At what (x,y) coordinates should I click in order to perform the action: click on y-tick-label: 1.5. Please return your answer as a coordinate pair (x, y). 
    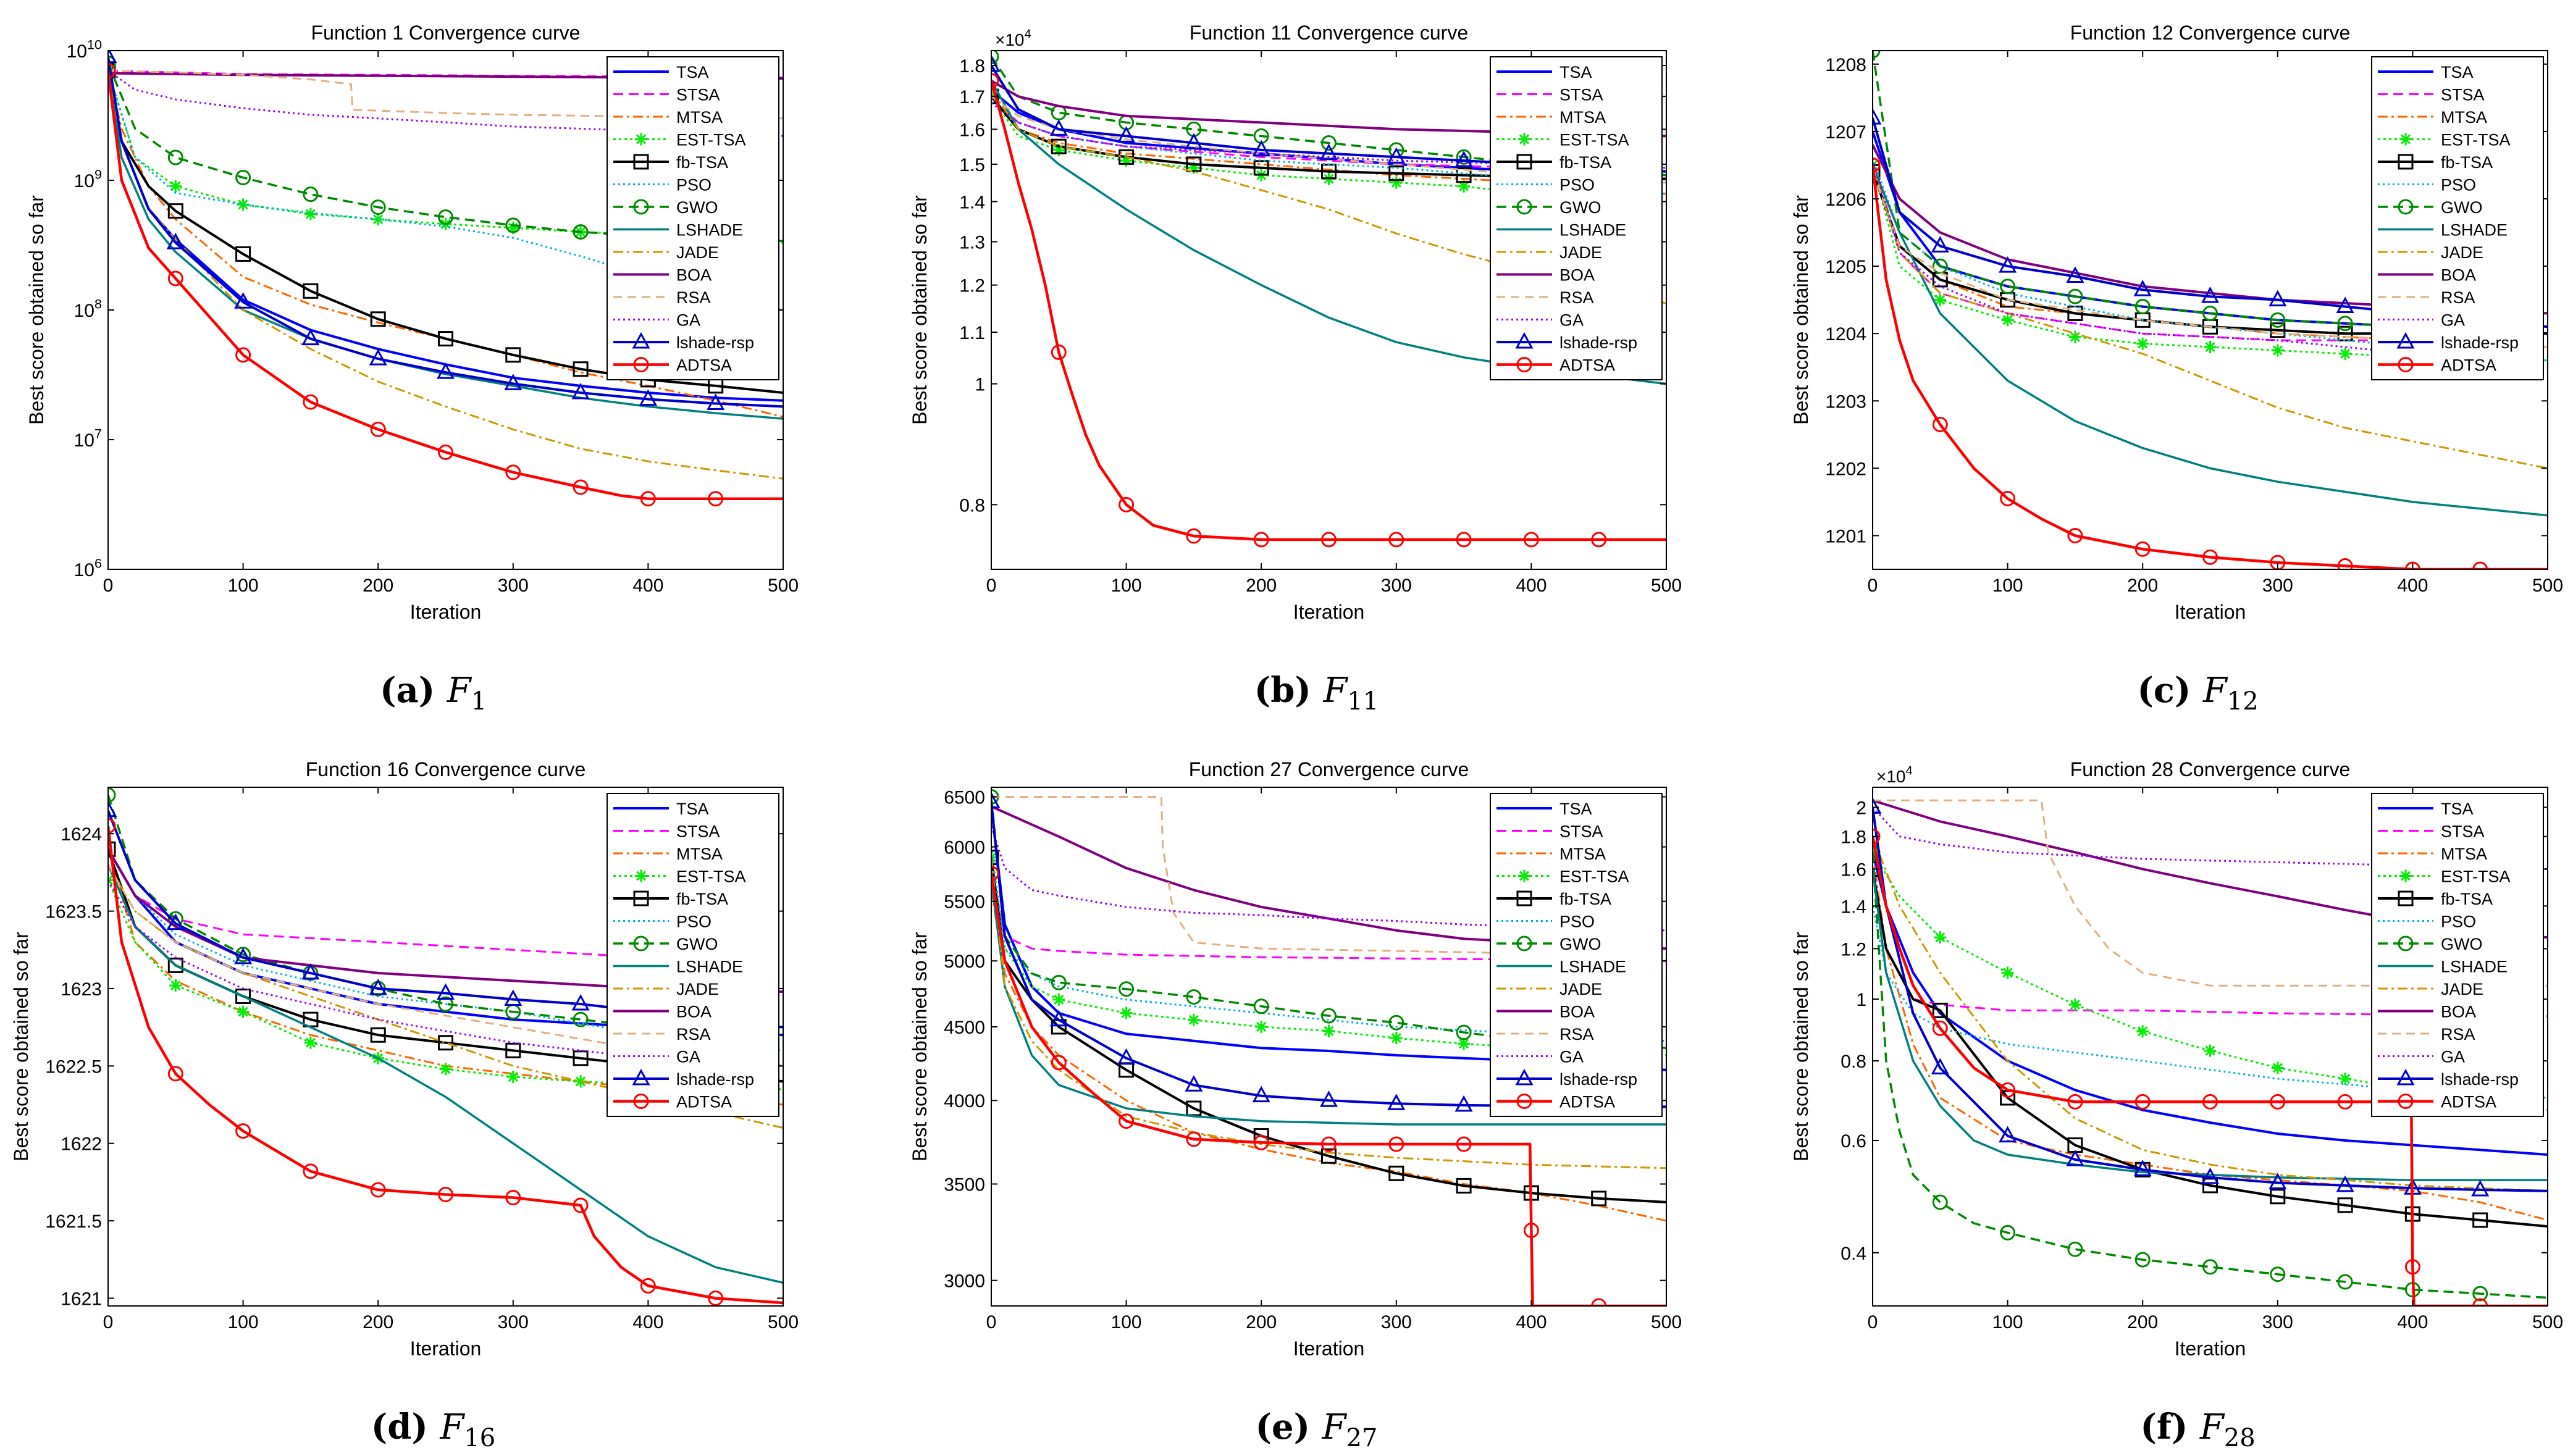
    Looking at the image, I should click on (972, 165).